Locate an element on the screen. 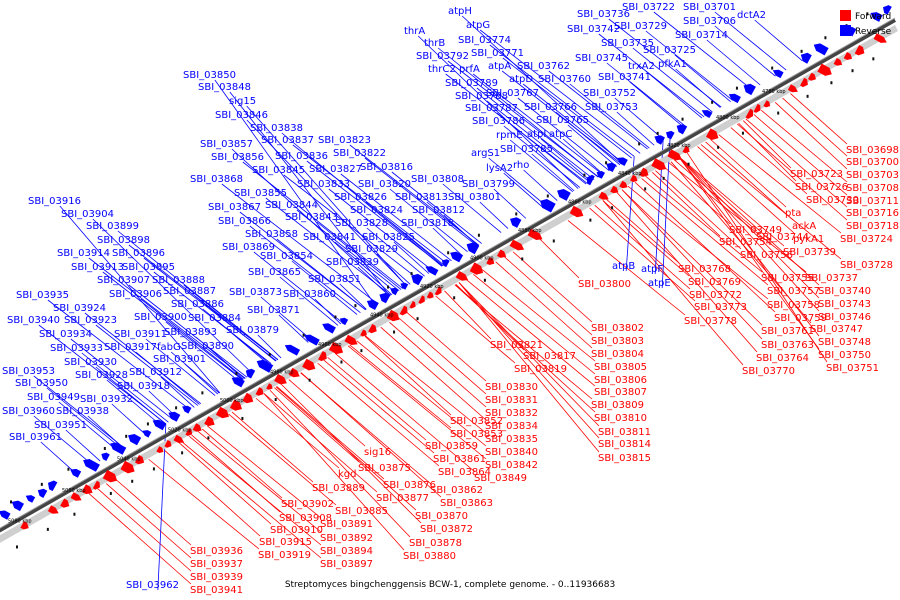 The height and width of the screenshot is (600, 900). coordinate-tick-label: 4920 kbp is located at coordinates (432, 287).